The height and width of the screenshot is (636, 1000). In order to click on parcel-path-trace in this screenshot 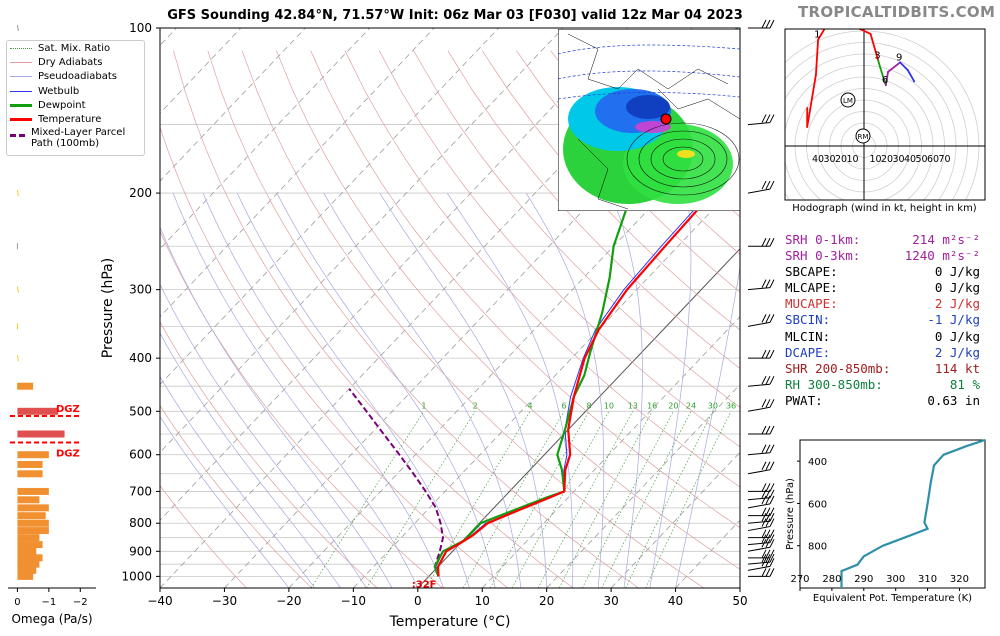, I will do `click(396, 482)`.